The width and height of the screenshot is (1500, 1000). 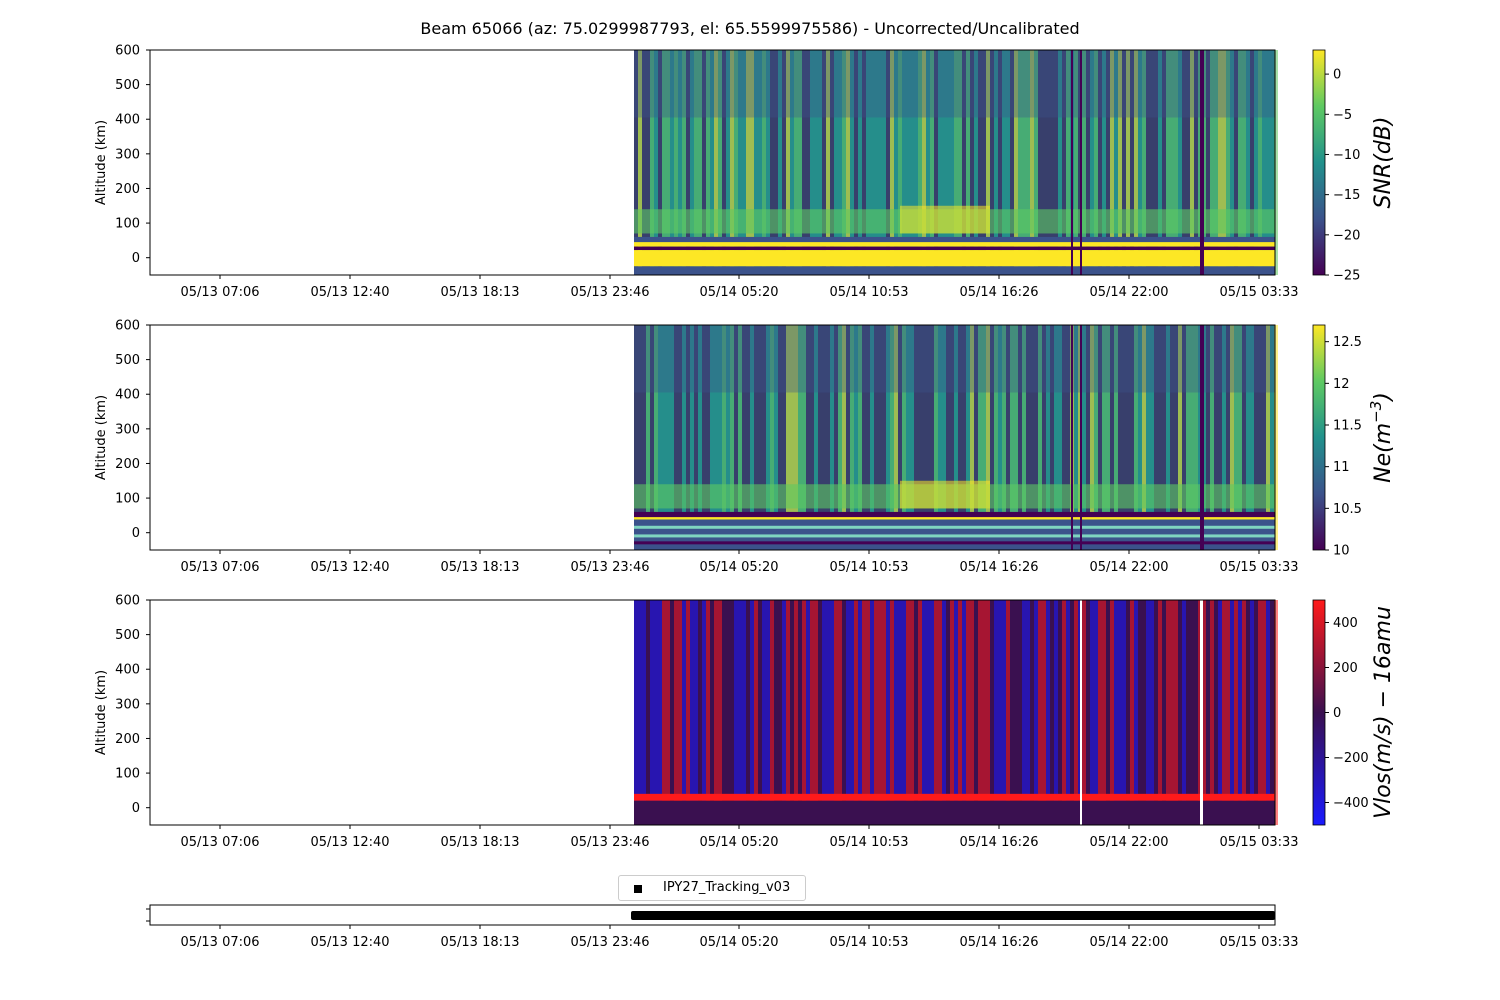 I want to click on gap-line, so click(x=1201, y=712).